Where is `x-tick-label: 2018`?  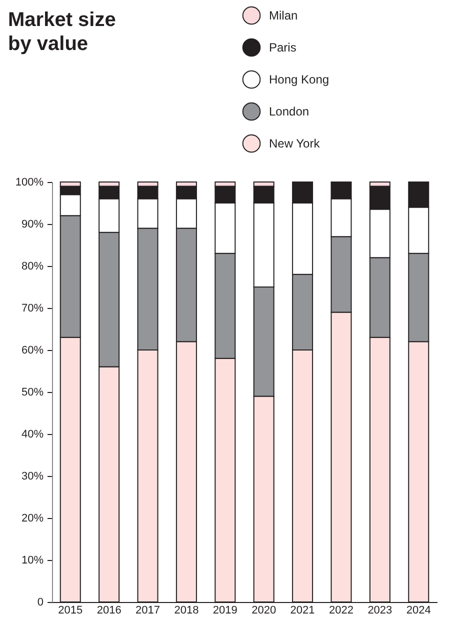
x-tick-label: 2018 is located at coordinates (186, 610).